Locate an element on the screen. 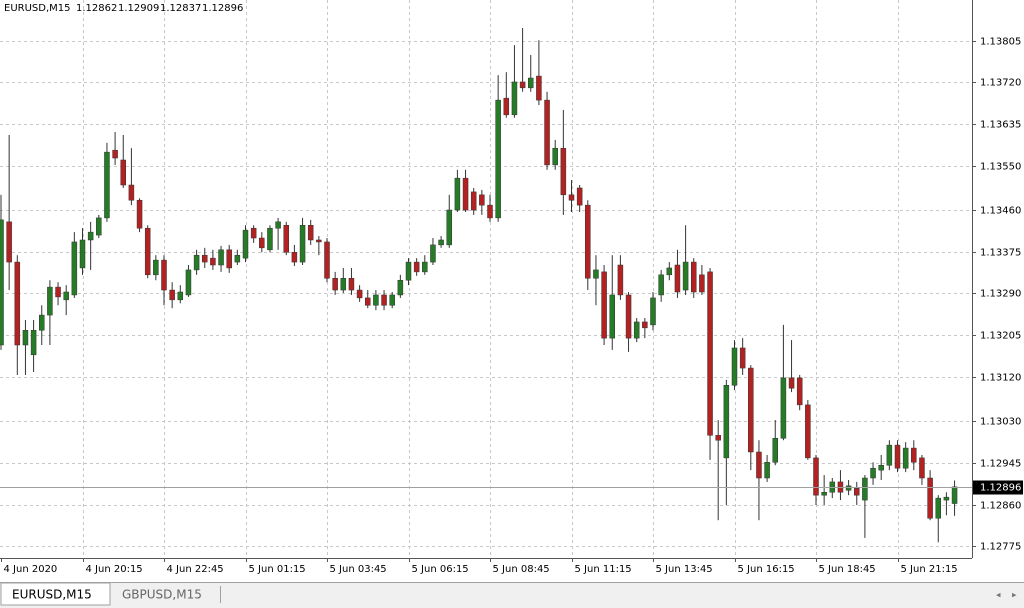 The image size is (1024, 608). header-open: 1.12862 is located at coordinates (96, 8).